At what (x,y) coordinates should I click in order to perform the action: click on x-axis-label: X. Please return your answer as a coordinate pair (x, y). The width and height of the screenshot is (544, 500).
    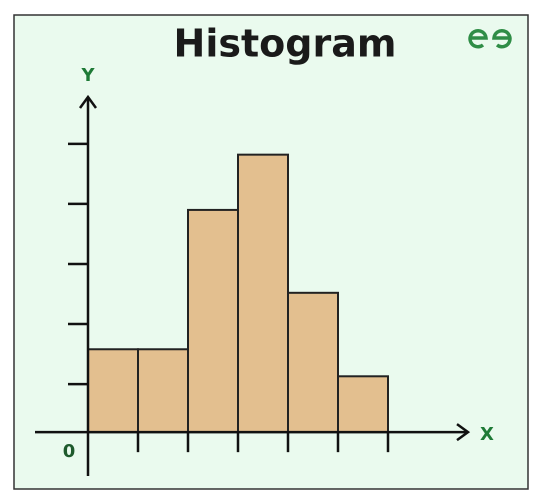
    Looking at the image, I should click on (487, 434).